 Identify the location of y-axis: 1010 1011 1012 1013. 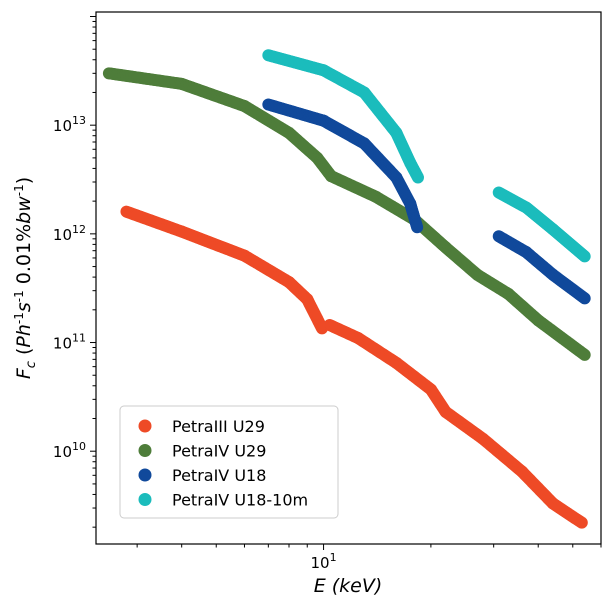
(74, 271).